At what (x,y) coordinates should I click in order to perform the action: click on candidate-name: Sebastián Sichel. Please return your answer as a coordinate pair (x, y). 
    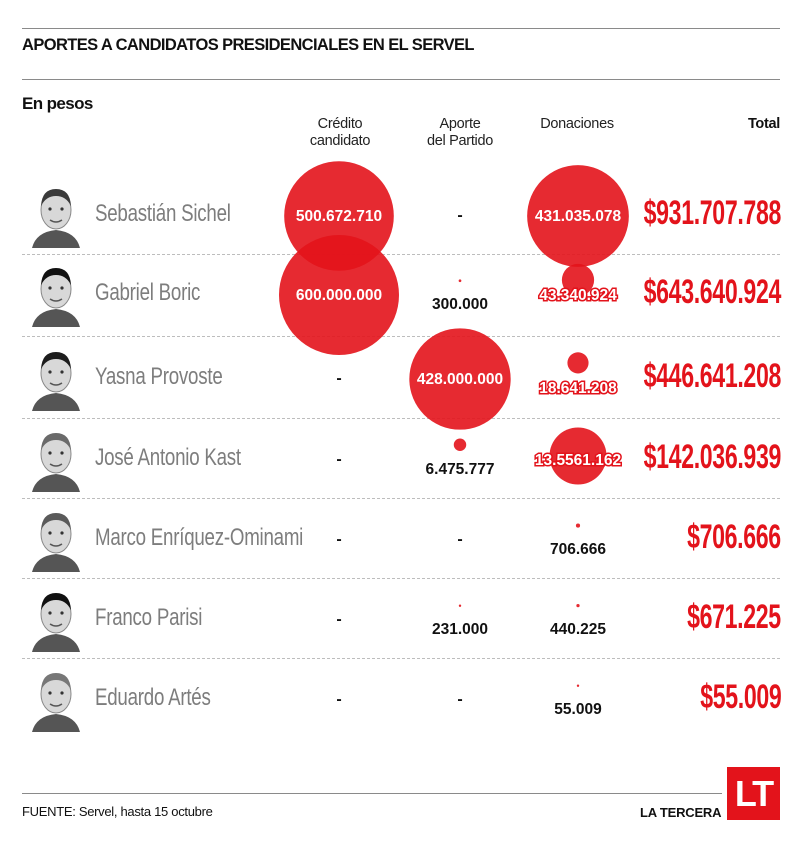
    Looking at the image, I should click on (163, 213).